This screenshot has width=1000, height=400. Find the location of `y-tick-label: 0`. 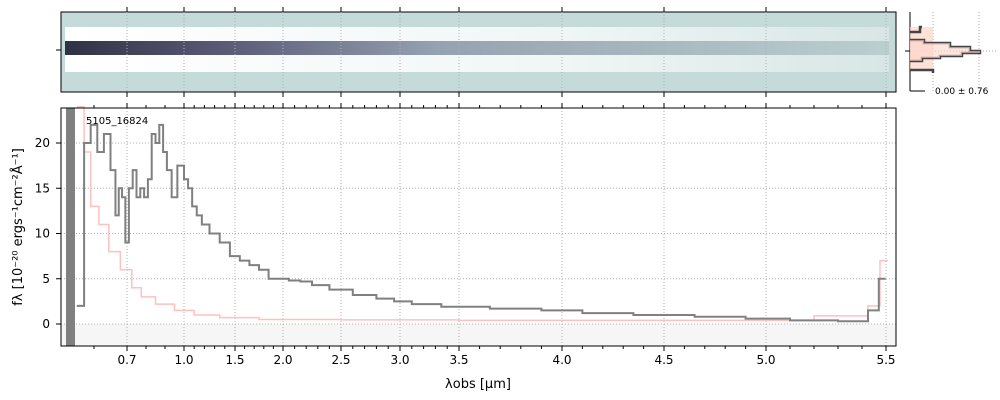

y-tick-label: 0 is located at coordinates (46, 324).